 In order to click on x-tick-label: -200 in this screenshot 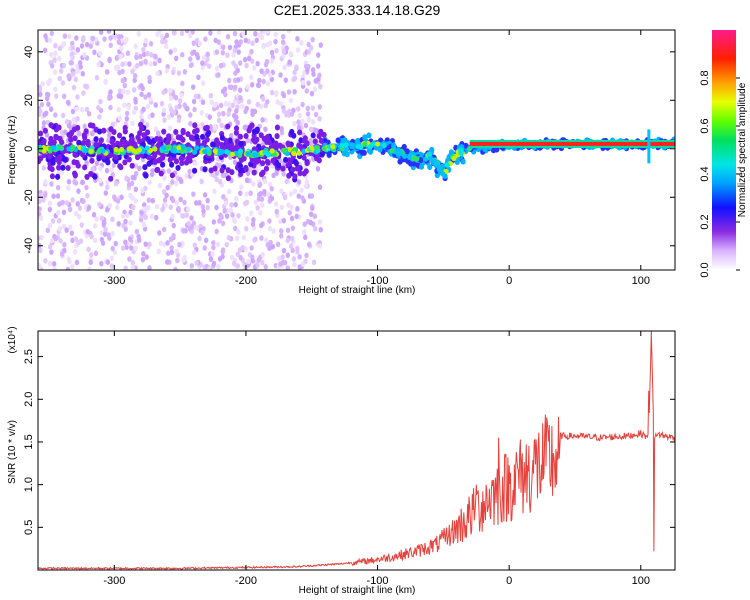, I will do `click(246, 581)`.